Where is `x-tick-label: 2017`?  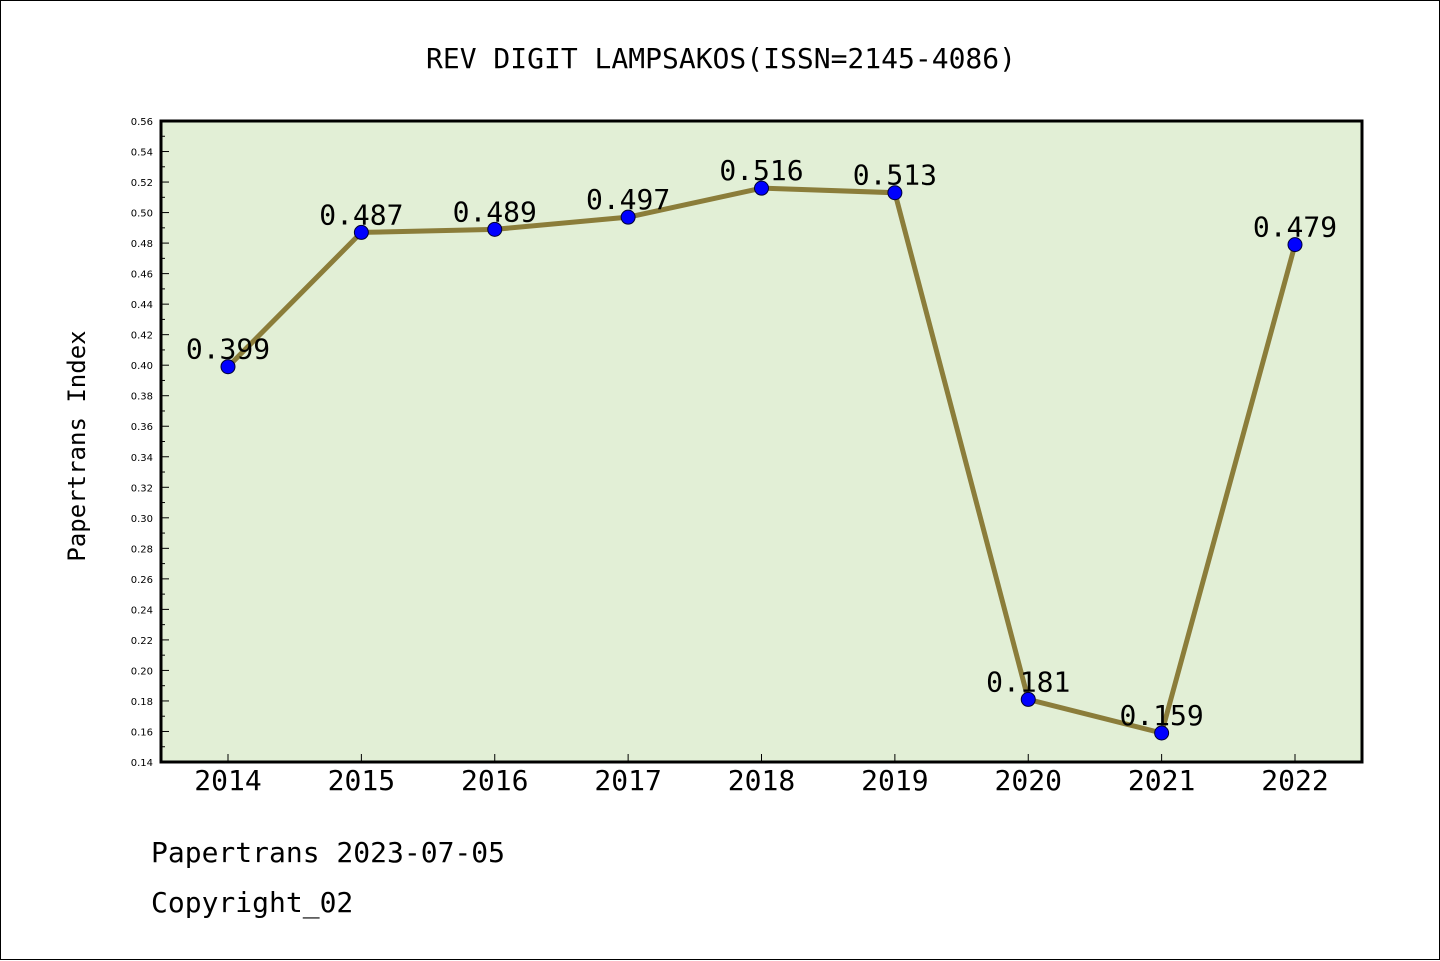
x-tick-label: 2017 is located at coordinates (627, 780).